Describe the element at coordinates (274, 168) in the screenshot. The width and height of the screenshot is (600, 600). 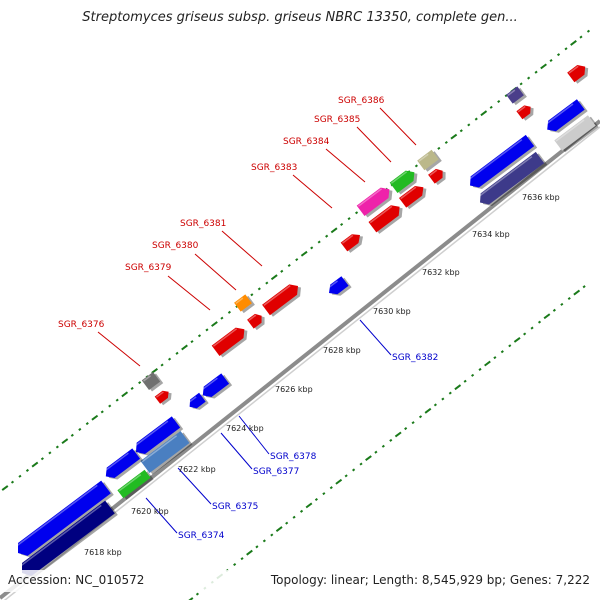
I see `forward-gene-label: SGR_6383` at that location.